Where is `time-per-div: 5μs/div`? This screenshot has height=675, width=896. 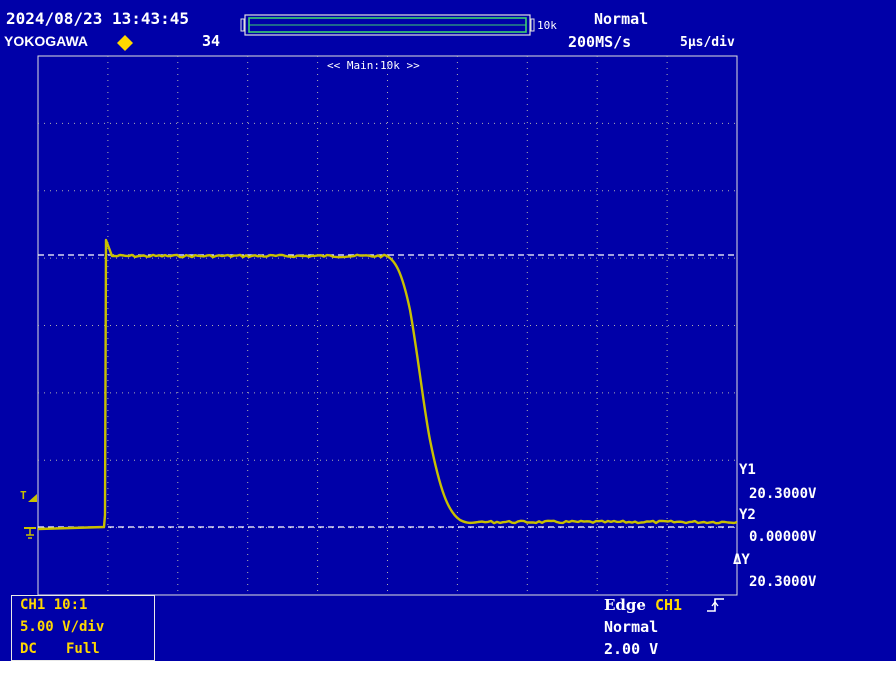 time-per-div: 5μs/div is located at coordinates (707, 42).